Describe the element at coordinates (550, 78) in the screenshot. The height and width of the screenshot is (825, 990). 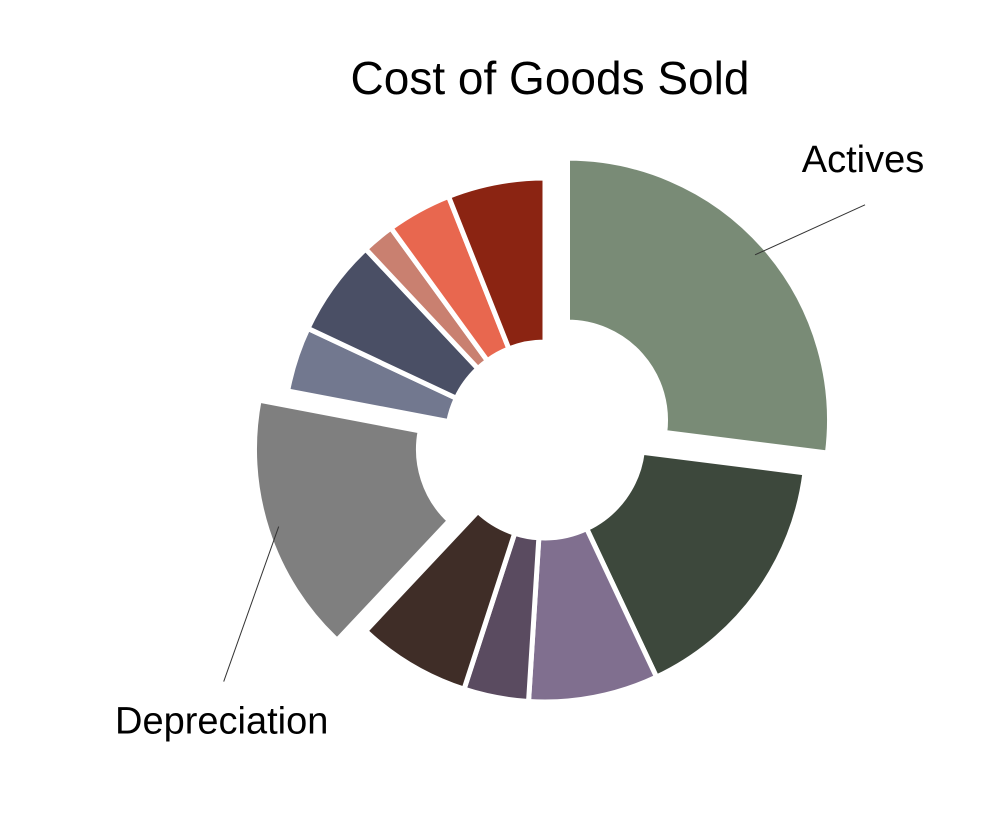
I see `chart-title: Cost of Goods Sold` at that location.